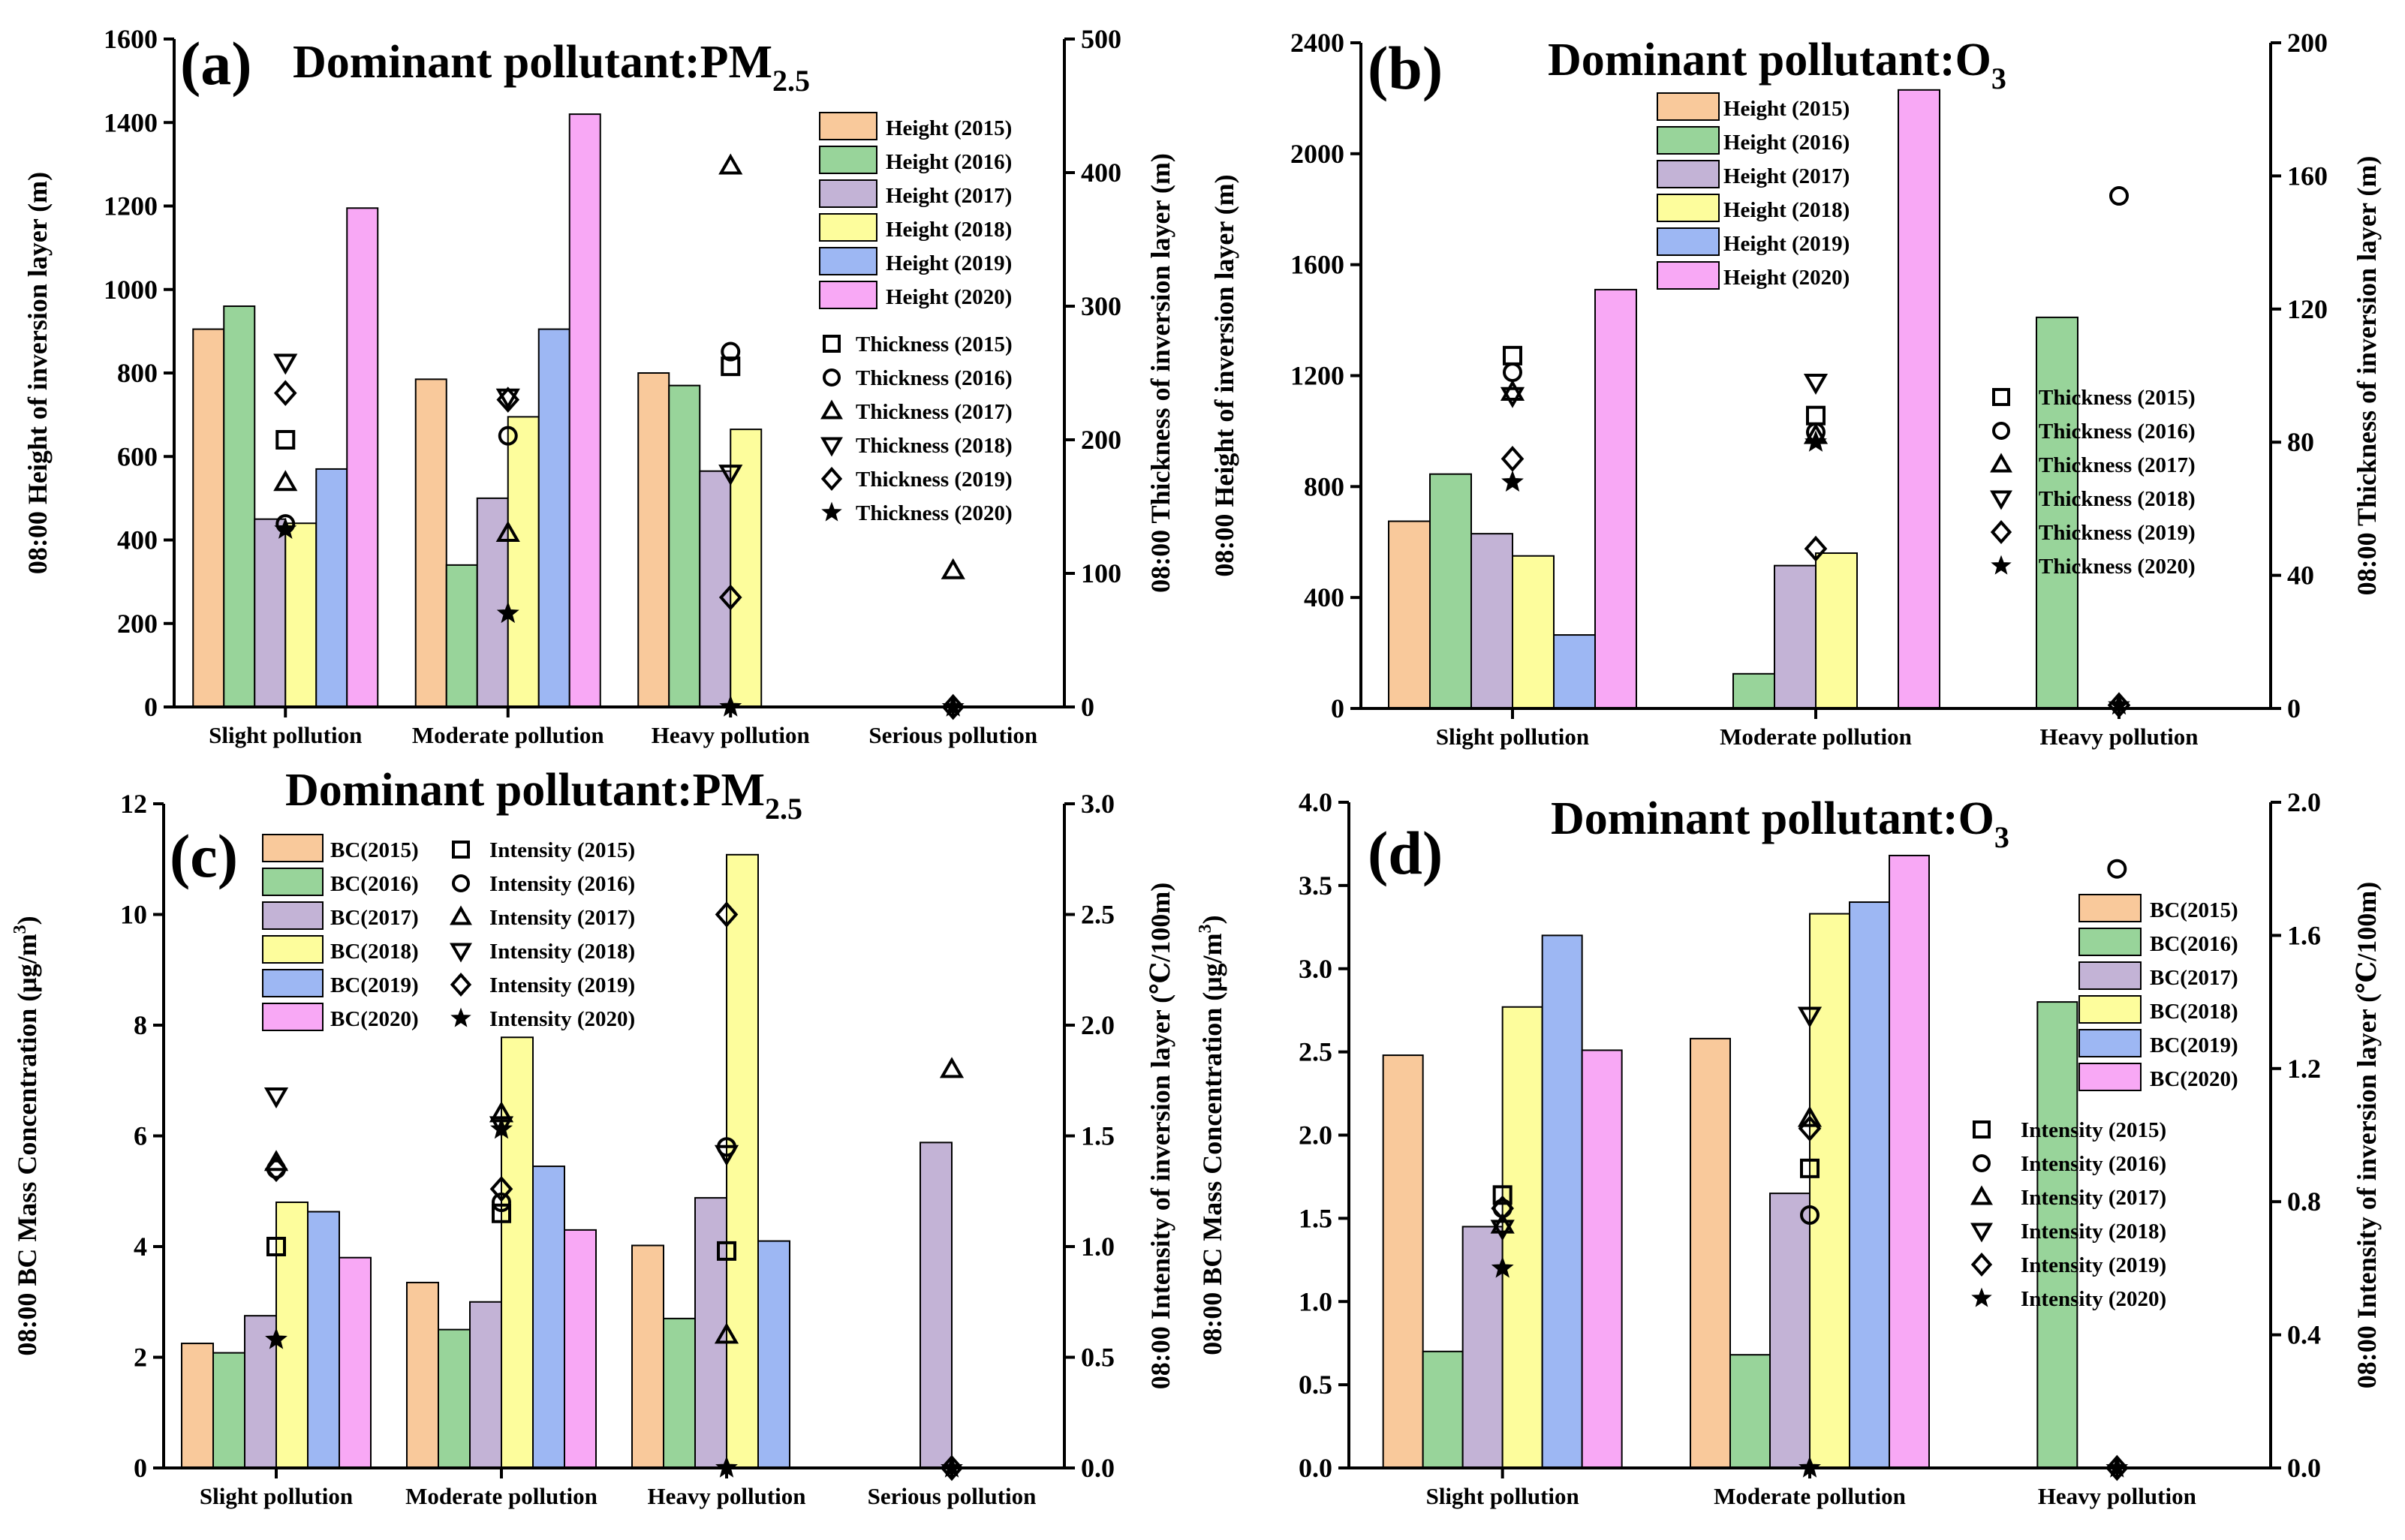 The height and width of the screenshot is (1540, 2405). I want to click on chart-title: Dominant pollutant:PM2.5, so click(551, 67).